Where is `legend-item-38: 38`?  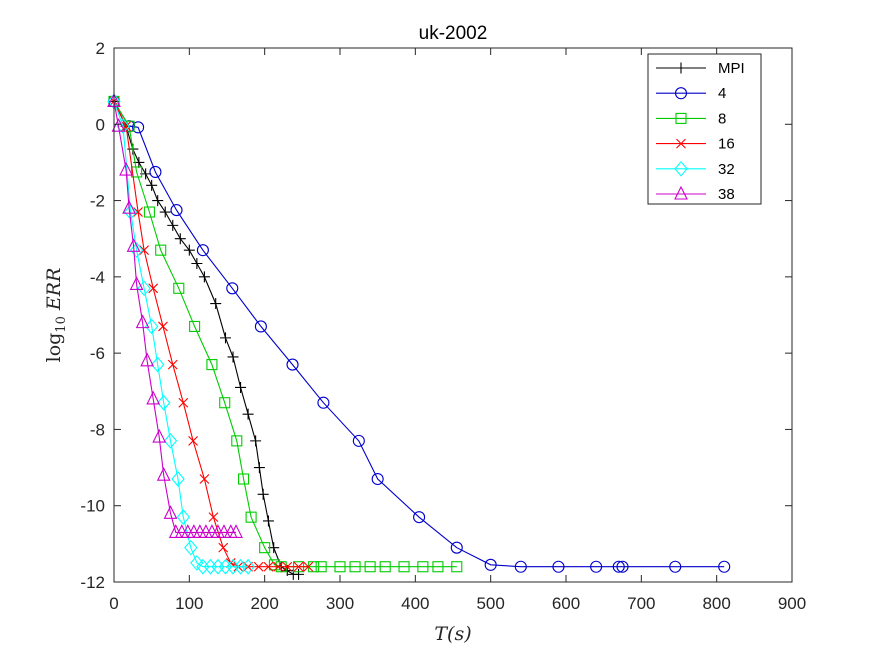
legend-item-38: 38 is located at coordinates (695, 194).